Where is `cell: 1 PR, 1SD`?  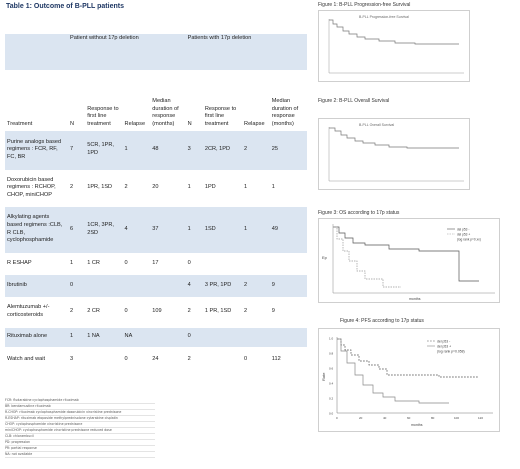
cell: 1 PR, 1SD is located at coordinates (222, 312).